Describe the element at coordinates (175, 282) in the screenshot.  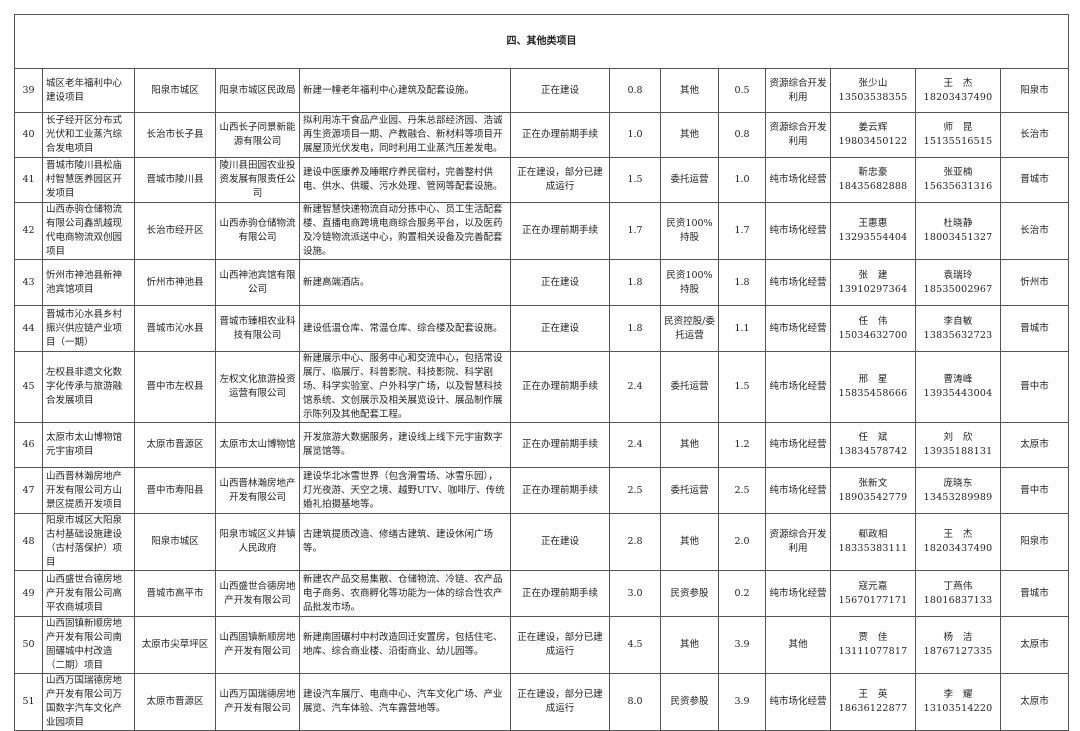
I see `project-location: 忻州市神池县` at that location.